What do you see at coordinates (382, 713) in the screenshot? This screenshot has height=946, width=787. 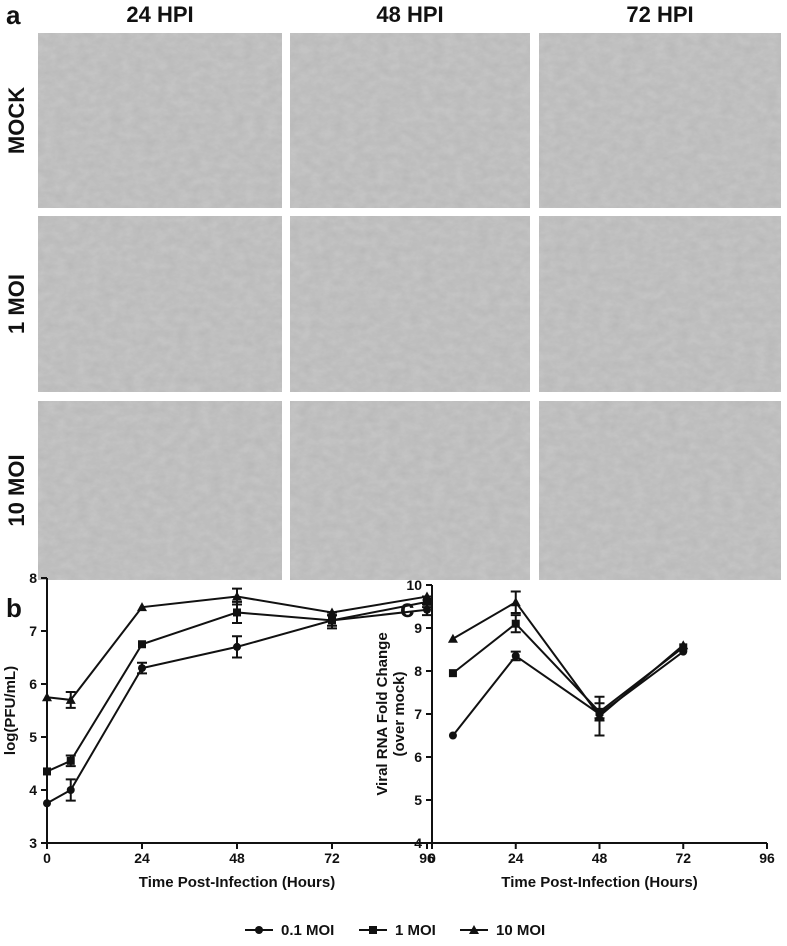 I see `y-axis-label: Viral RNA Fold Change` at bounding box center [382, 713].